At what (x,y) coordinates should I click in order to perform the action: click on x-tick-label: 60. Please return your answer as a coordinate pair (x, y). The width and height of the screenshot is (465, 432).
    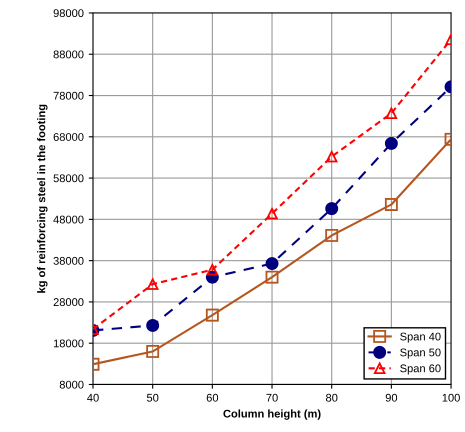
    Looking at the image, I should click on (212, 398).